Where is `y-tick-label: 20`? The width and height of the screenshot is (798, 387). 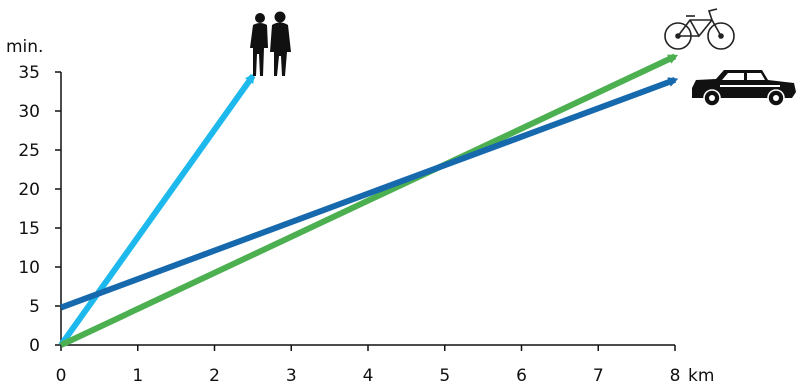 y-tick-label: 20 is located at coordinates (29, 190).